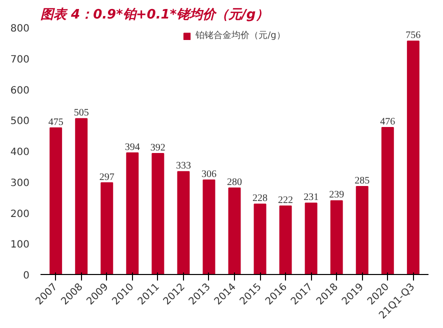 This screenshot has width=443, height=328. I want to click on legend-label: 铂铑合金均价（元/g）, so click(241, 36).